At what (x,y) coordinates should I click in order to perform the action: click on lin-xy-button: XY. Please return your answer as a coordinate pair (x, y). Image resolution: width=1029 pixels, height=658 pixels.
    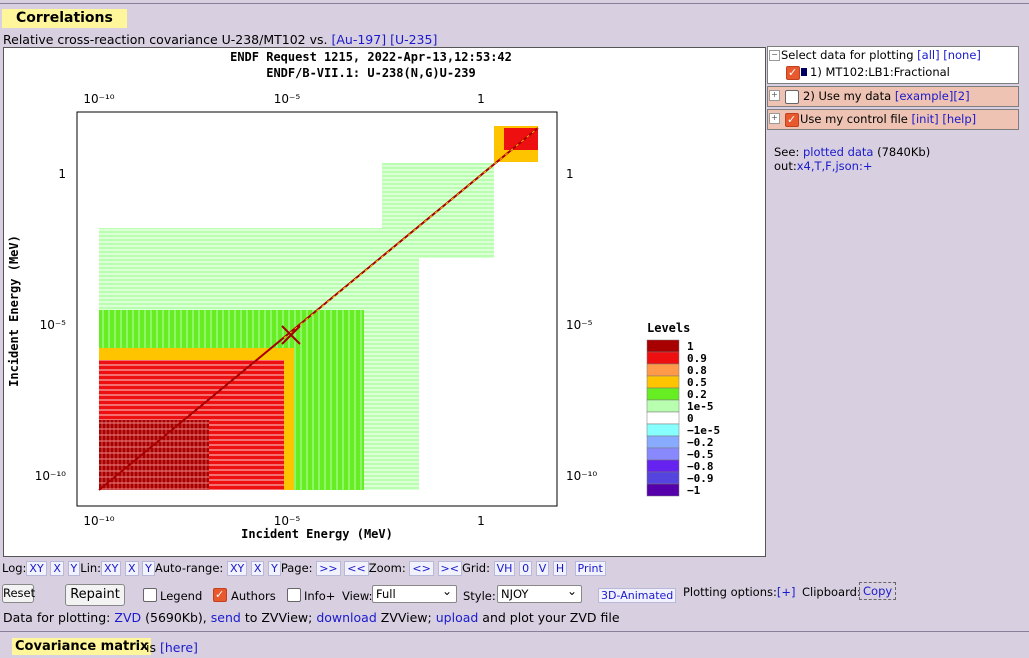
    Looking at the image, I should click on (111, 568).